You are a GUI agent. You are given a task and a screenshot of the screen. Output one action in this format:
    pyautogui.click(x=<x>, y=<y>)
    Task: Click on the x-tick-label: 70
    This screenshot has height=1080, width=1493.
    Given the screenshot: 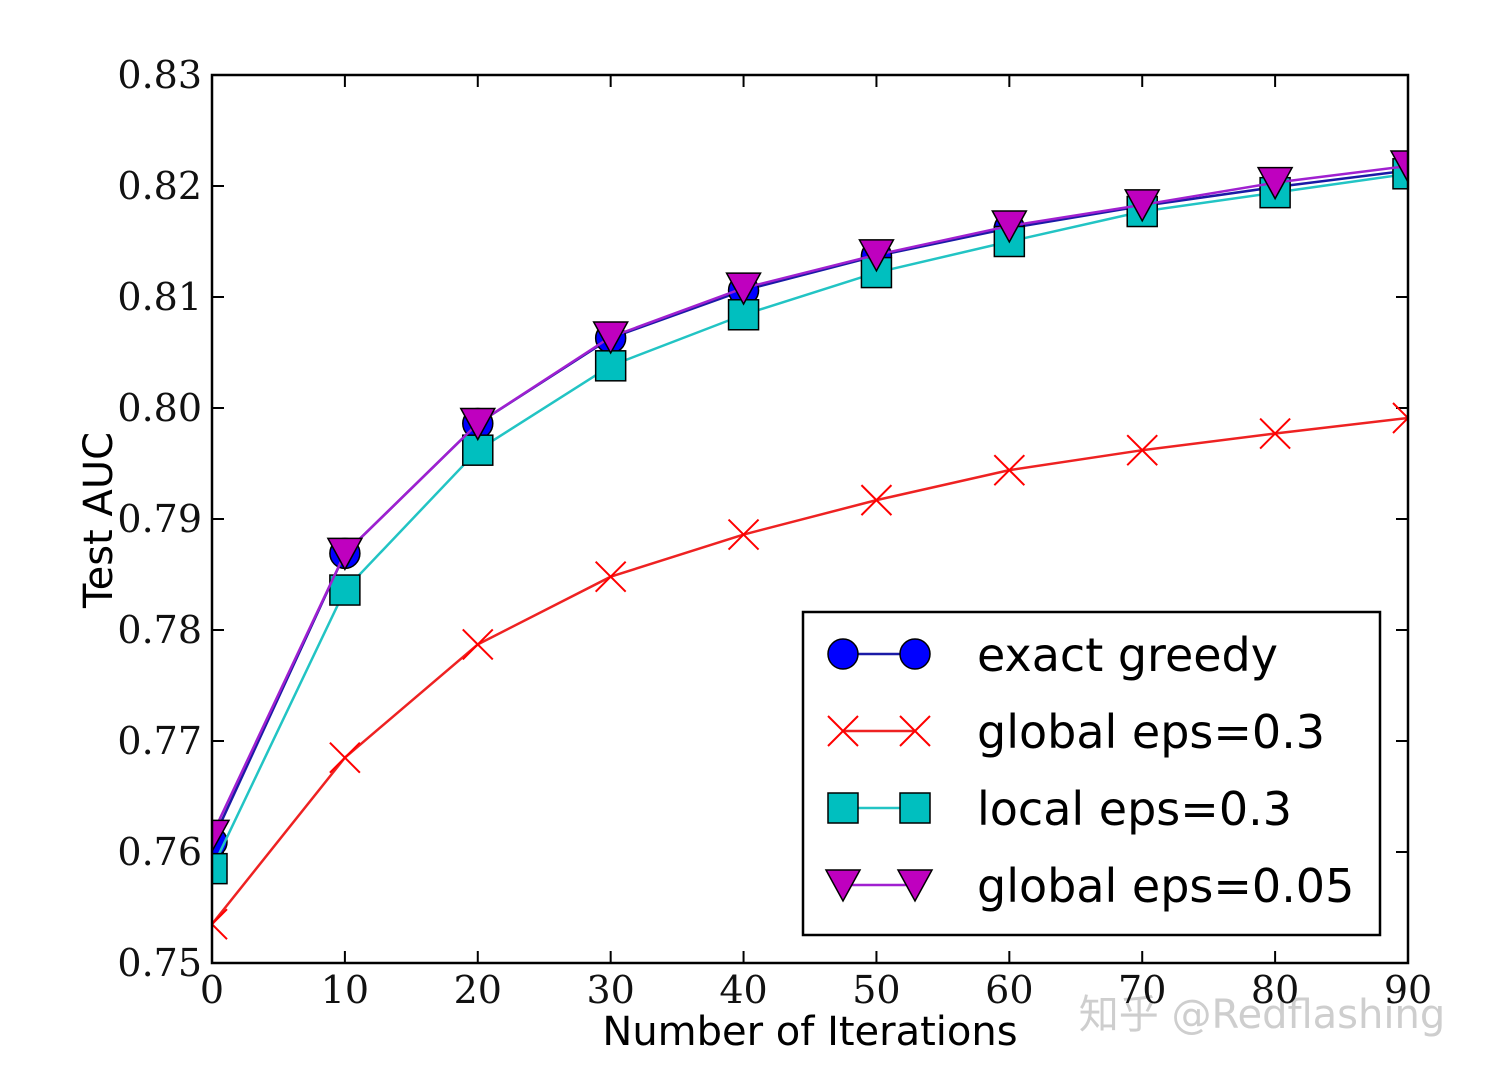 What is the action you would take?
    pyautogui.click(x=1142, y=990)
    